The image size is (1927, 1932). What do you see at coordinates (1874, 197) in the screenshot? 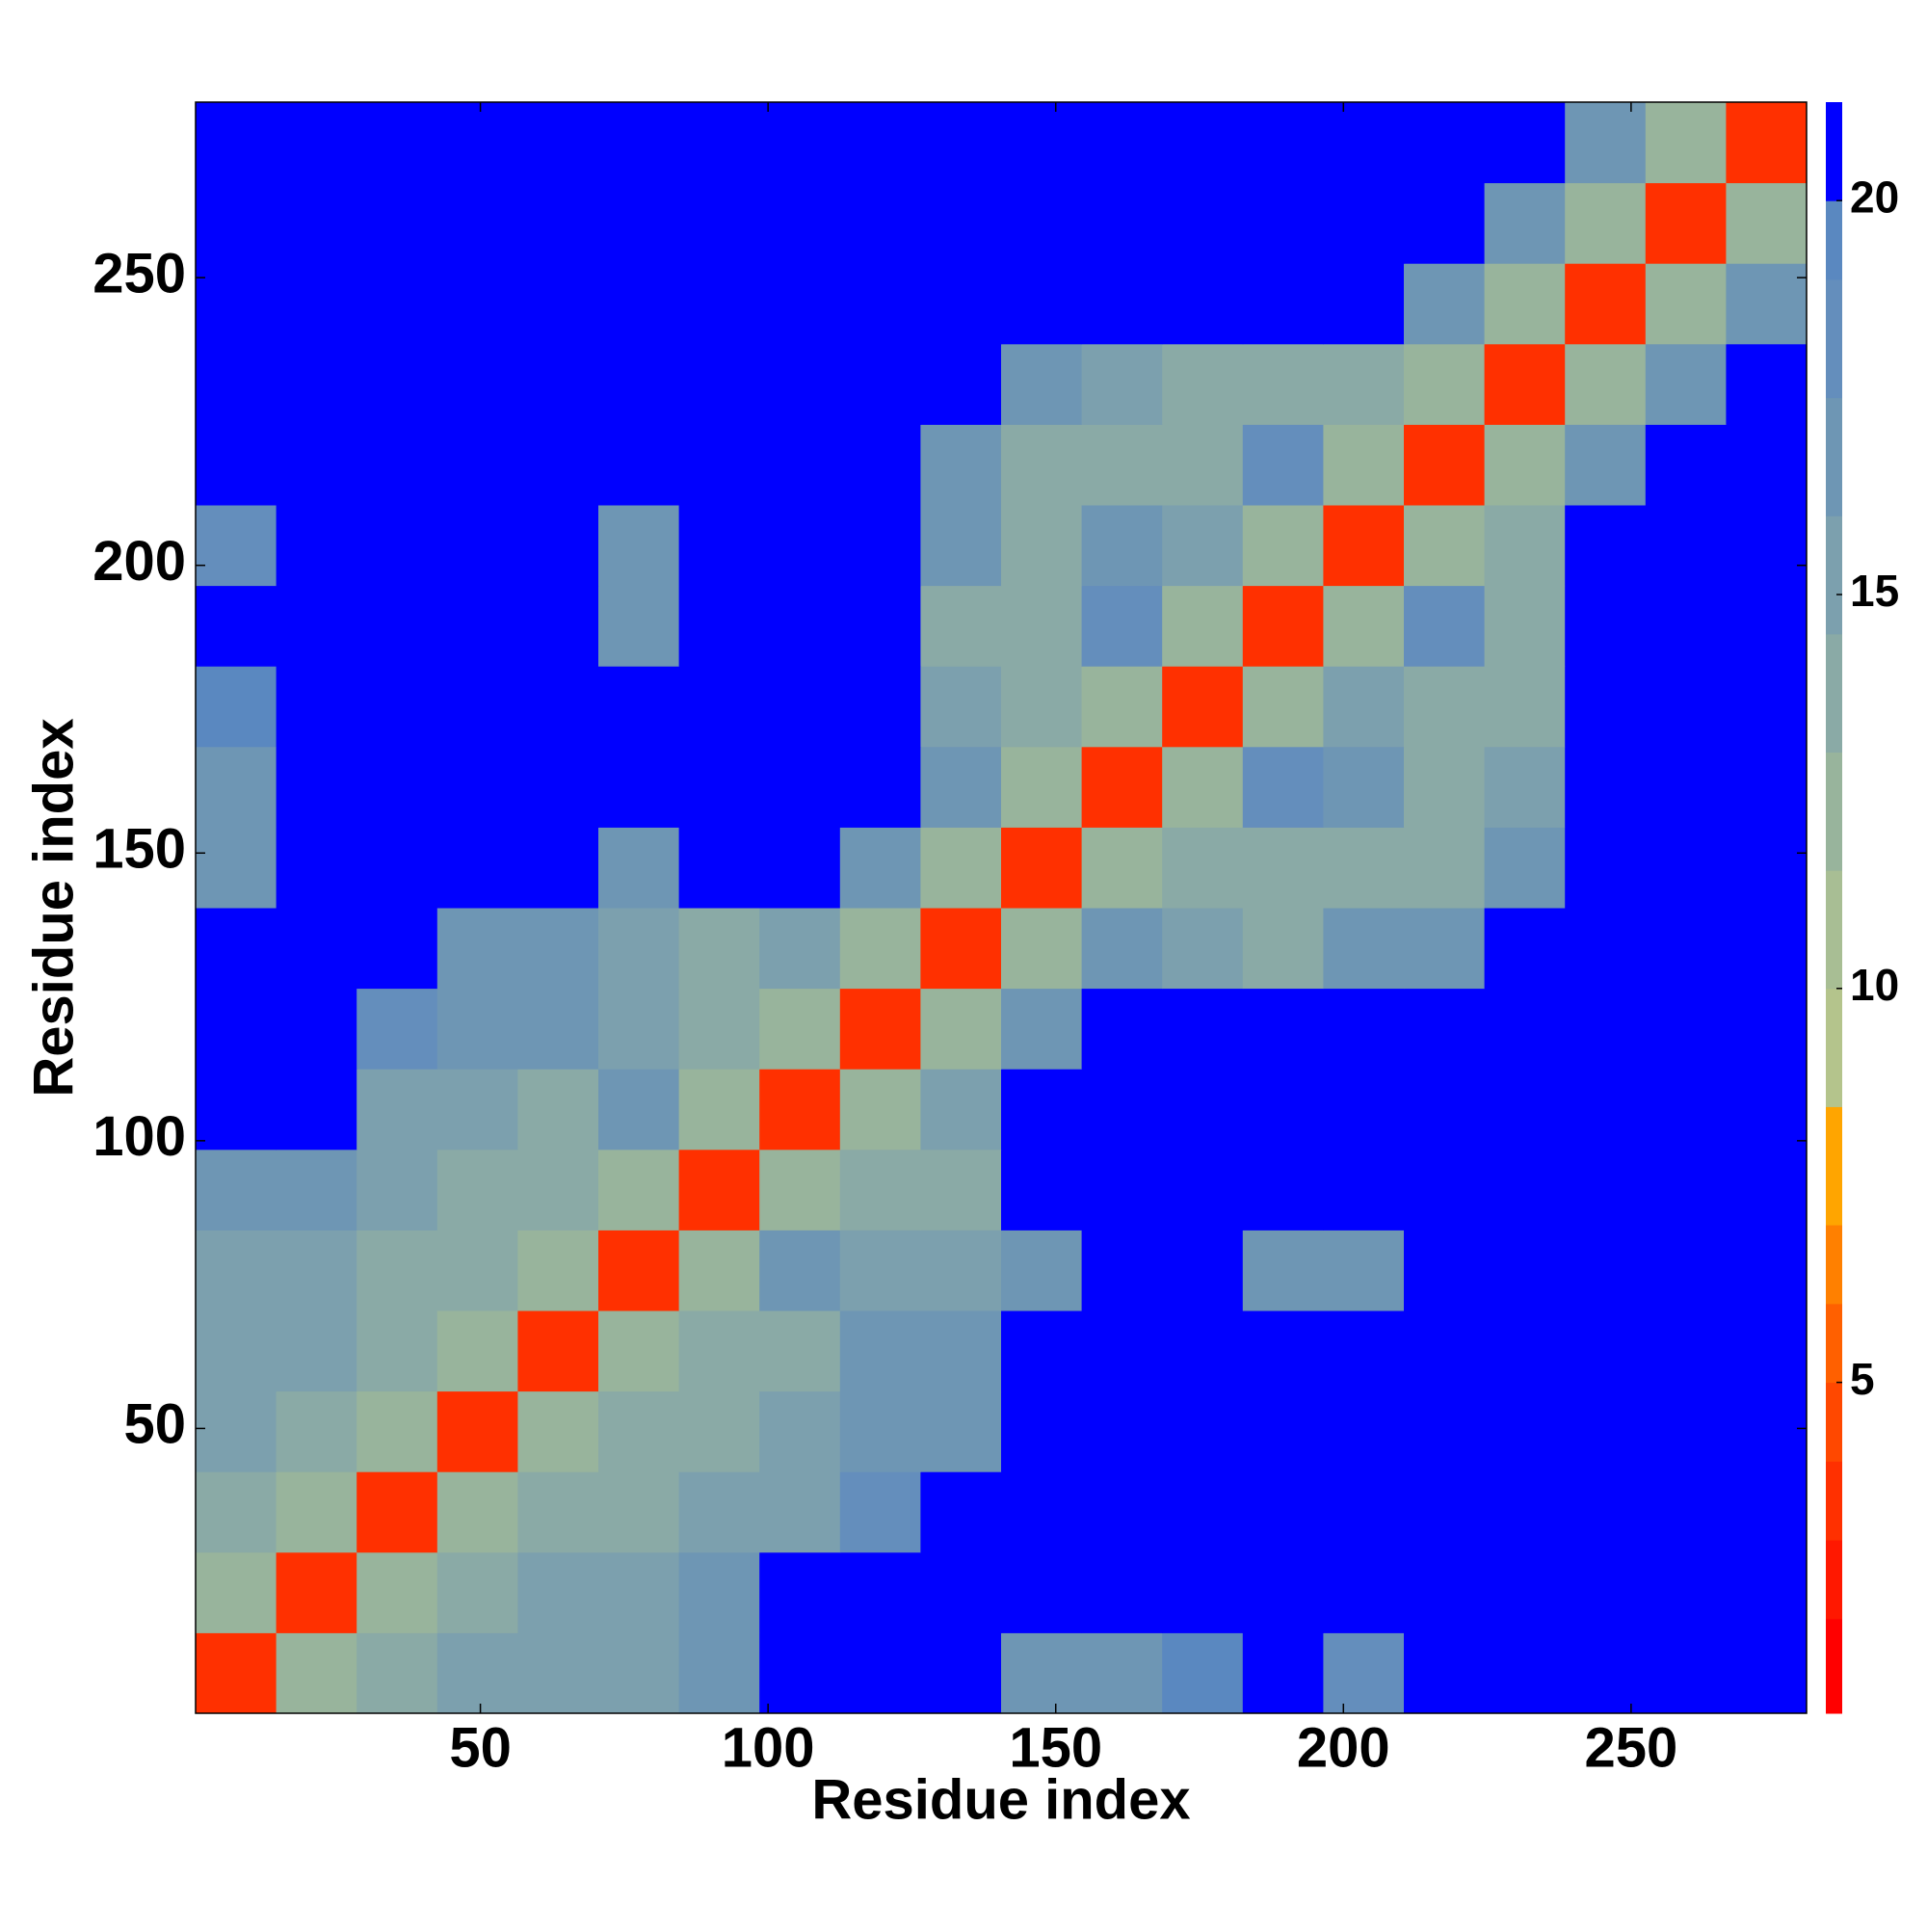
I see `colorbar-tick-label: 20` at bounding box center [1874, 197].